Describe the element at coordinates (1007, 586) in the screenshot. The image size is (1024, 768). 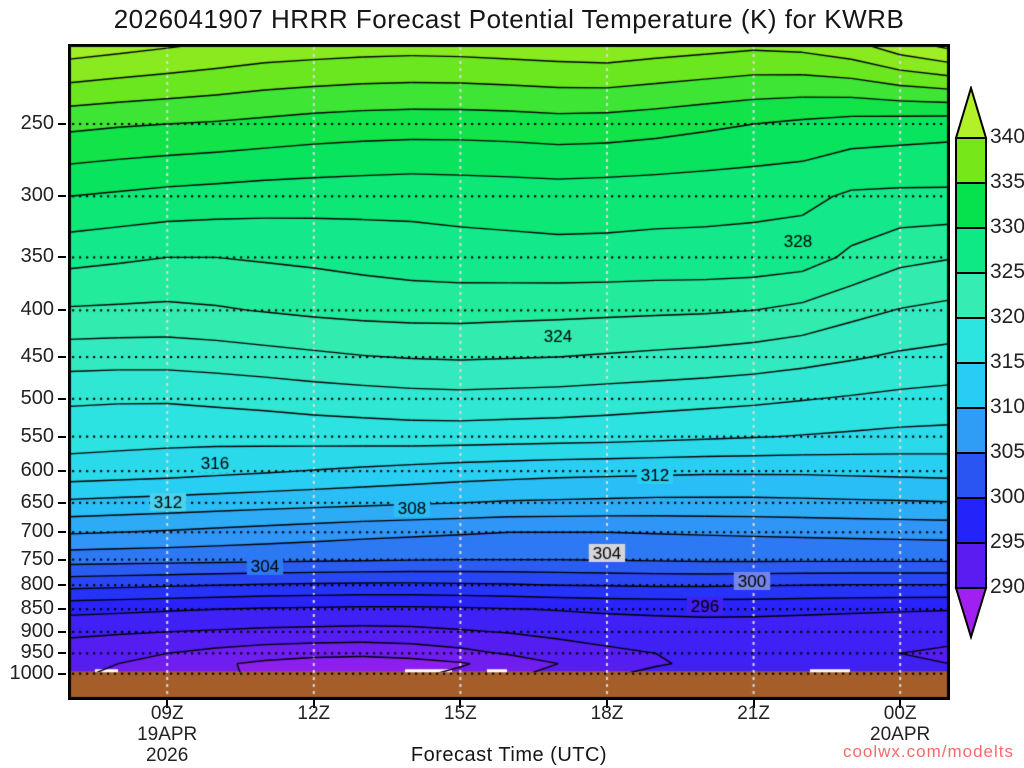
I see `colorbar-label: 290` at that location.